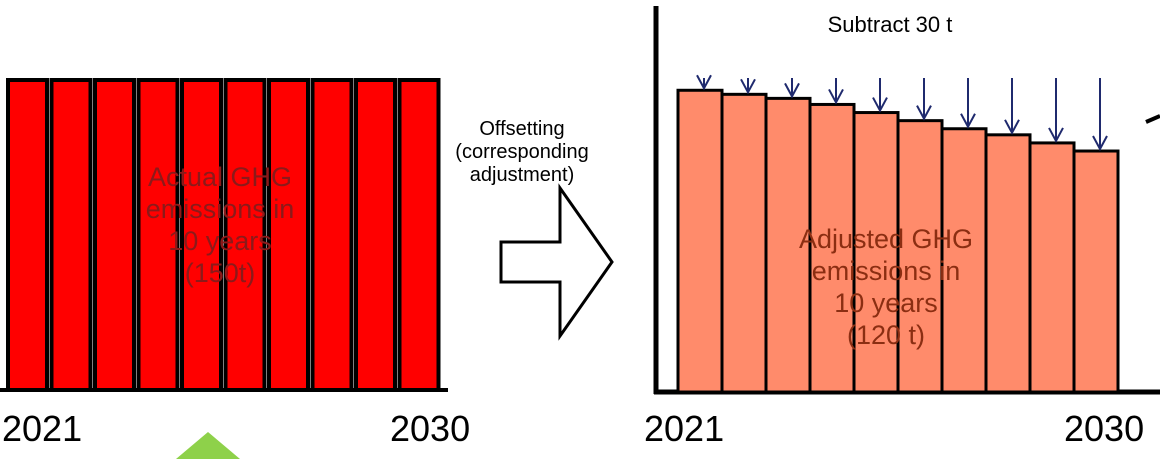  I want to click on left-year-end: 2030, so click(430, 428).